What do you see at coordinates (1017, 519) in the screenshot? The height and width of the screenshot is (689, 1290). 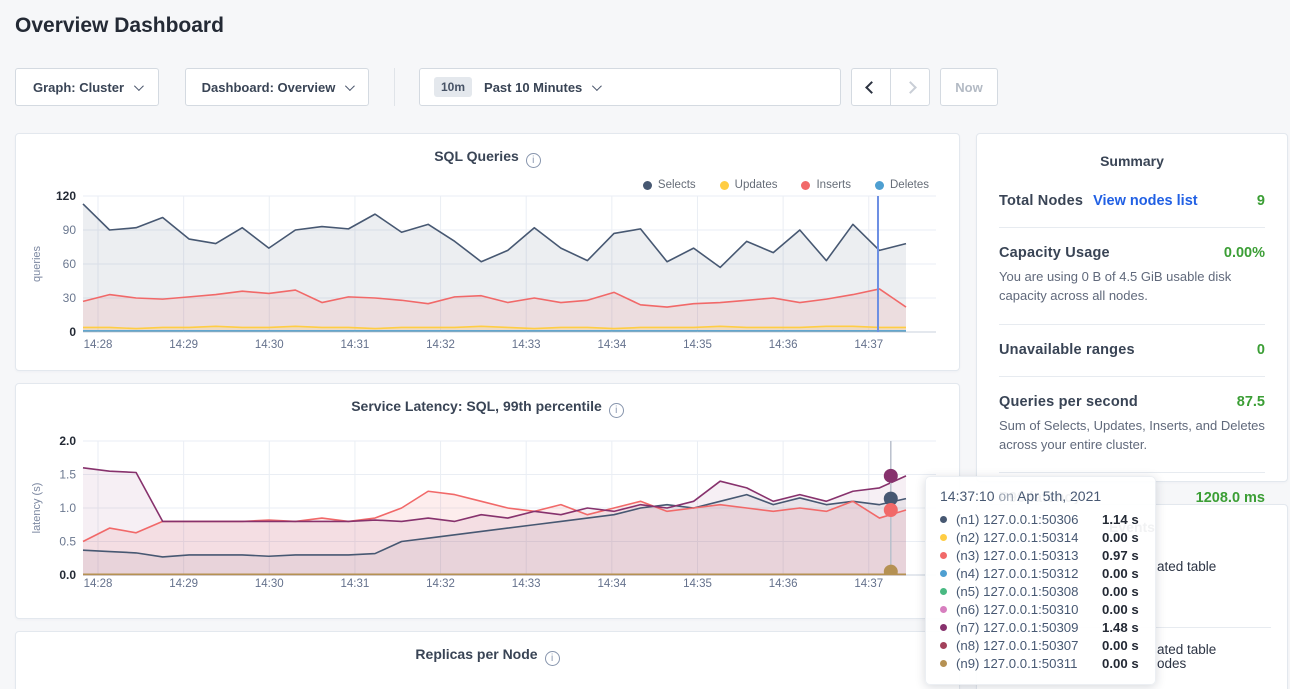 I see `tooltip-node-label: (n1) 127.0.0.1:50306` at bounding box center [1017, 519].